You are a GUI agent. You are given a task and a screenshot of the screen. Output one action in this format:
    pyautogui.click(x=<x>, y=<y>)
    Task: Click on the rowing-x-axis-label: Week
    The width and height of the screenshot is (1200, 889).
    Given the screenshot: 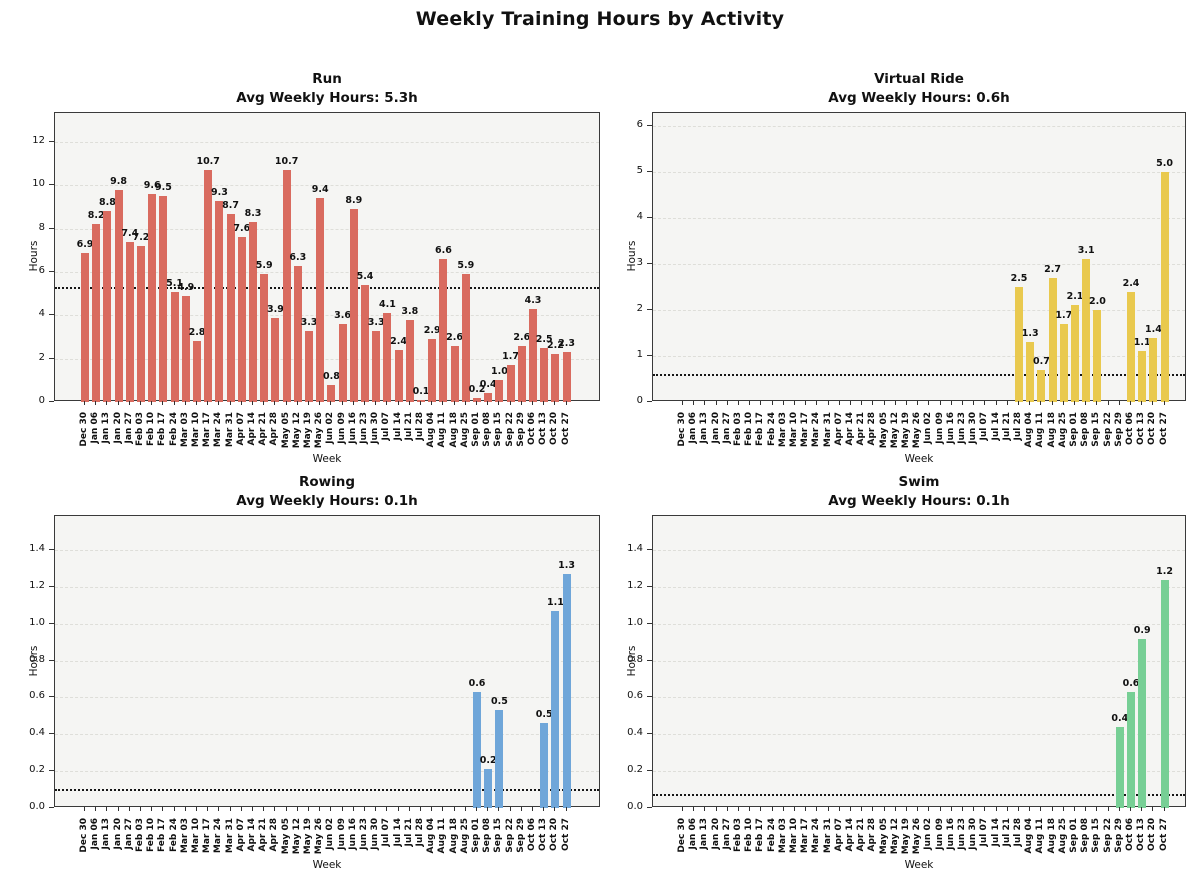 What is the action you would take?
    pyautogui.click(x=327, y=865)
    